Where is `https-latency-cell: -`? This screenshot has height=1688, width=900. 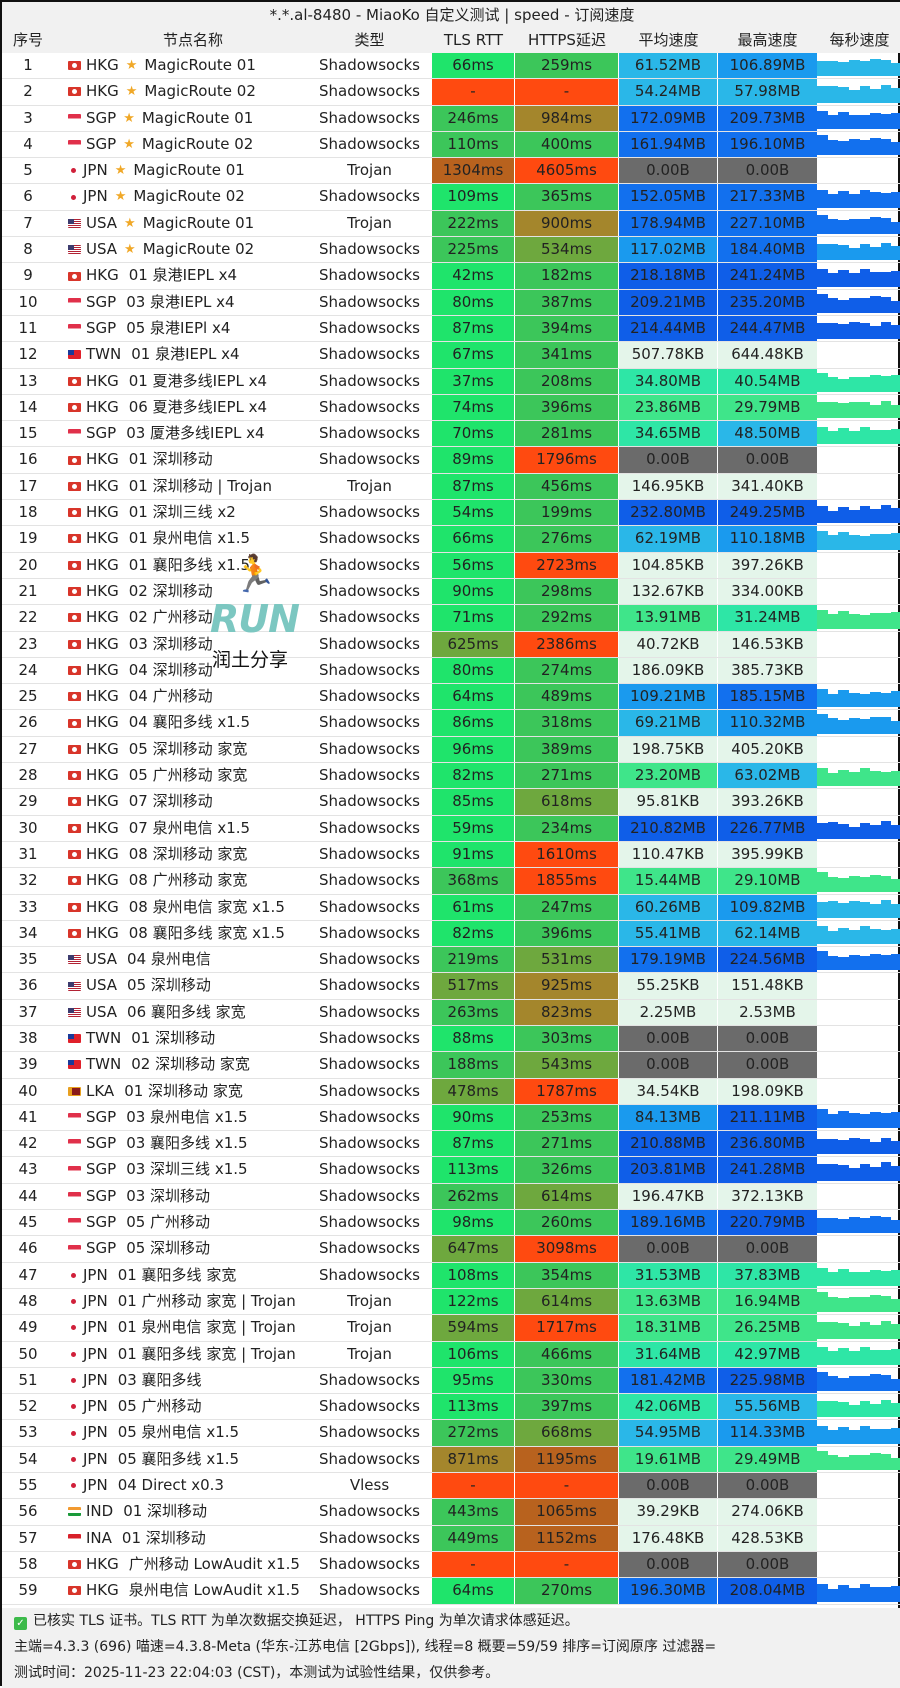 https-latency-cell: - is located at coordinates (567, 1486).